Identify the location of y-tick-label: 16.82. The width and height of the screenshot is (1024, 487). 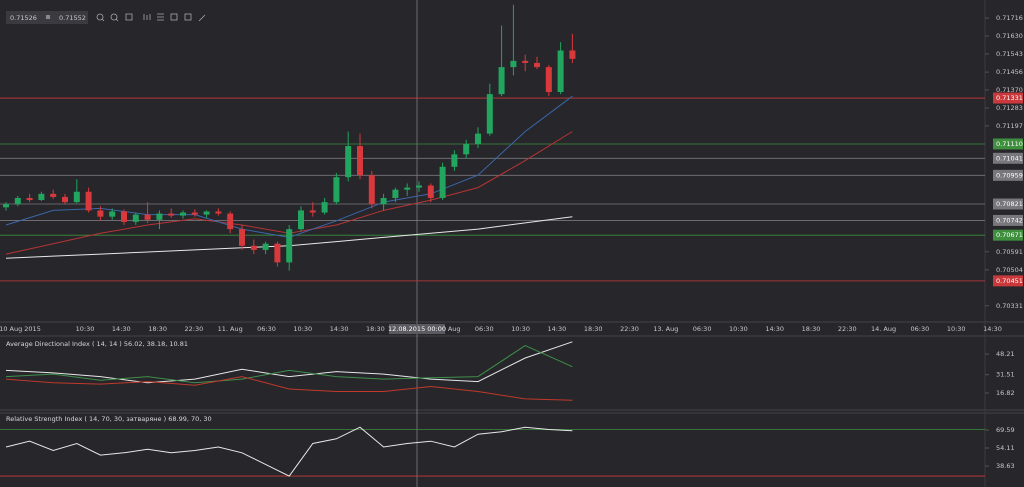
(1005, 393).